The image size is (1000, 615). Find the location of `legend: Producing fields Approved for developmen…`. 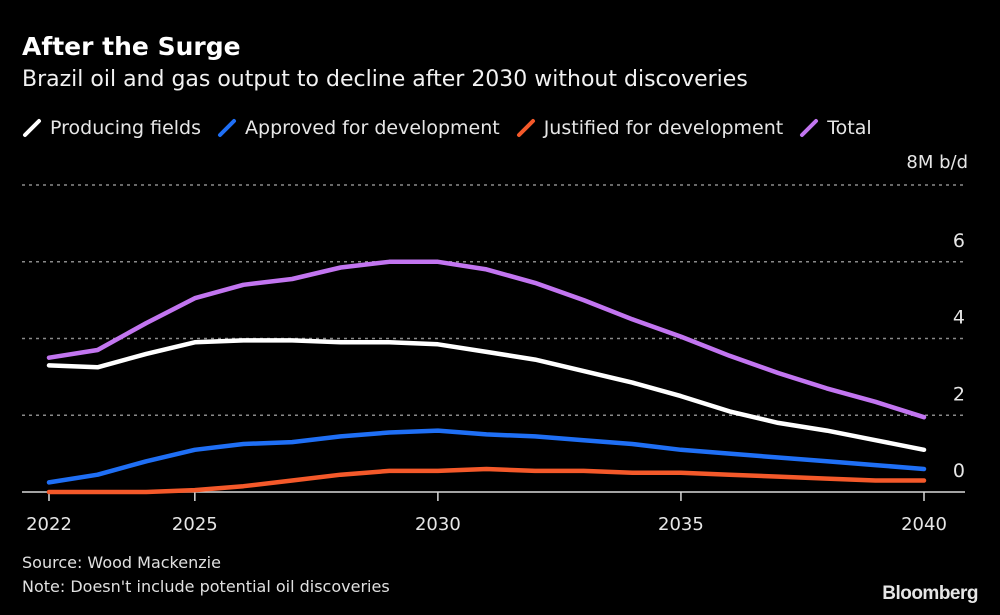

legend: Producing fields Approved for developmen… is located at coordinates (455, 128).